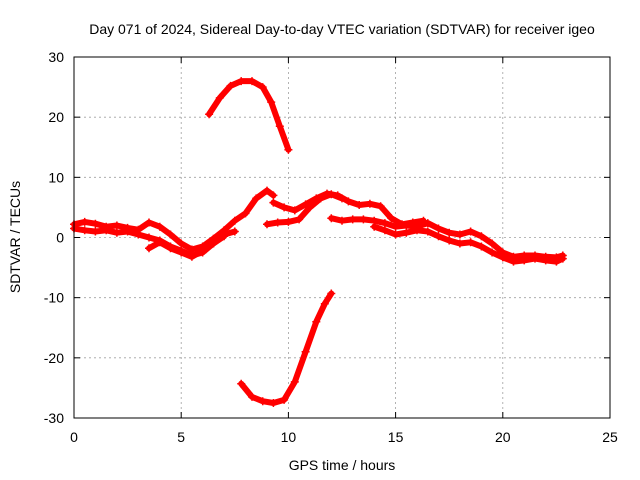  I want to click on x-tick-labels: 0 5 10 15 20 25, so click(344, 437).